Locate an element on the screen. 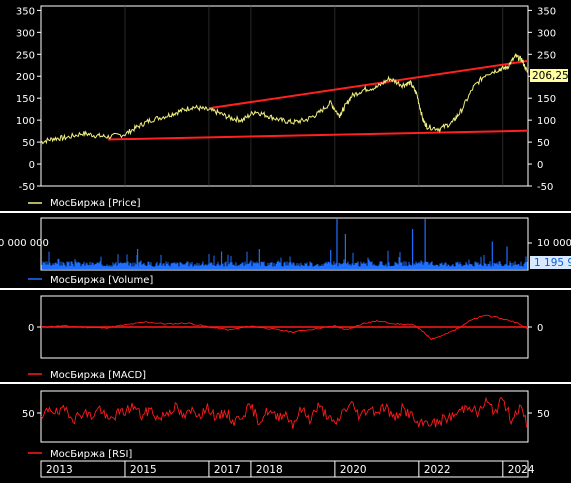 The width and height of the screenshot is (571, 483). price-yticks-left: 350 300 250 200 150 100 50 0 -50 is located at coordinates (28, 99).